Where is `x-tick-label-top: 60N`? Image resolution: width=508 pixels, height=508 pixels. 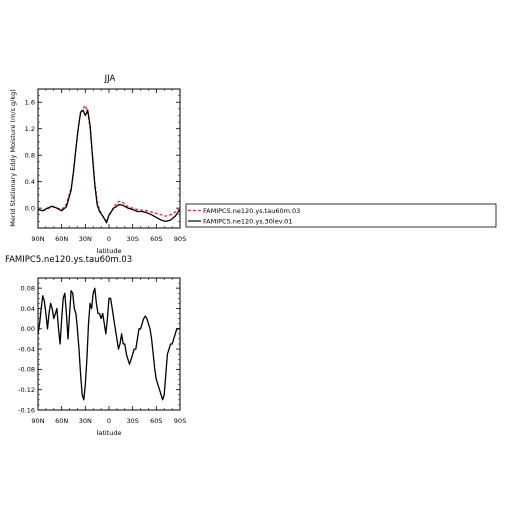
x-tick-label-top: 60N is located at coordinates (61, 239).